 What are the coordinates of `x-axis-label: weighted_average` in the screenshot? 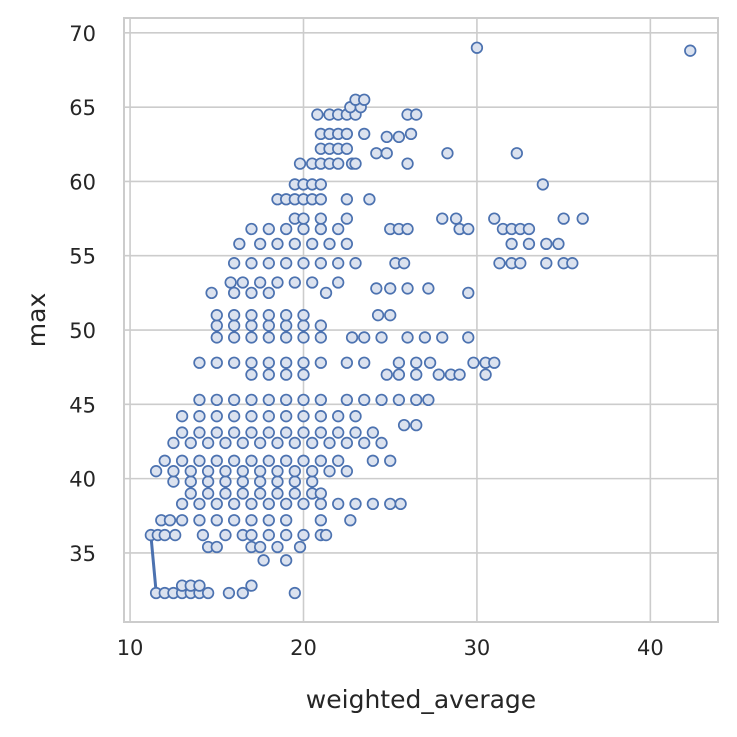 It's located at (421, 699).